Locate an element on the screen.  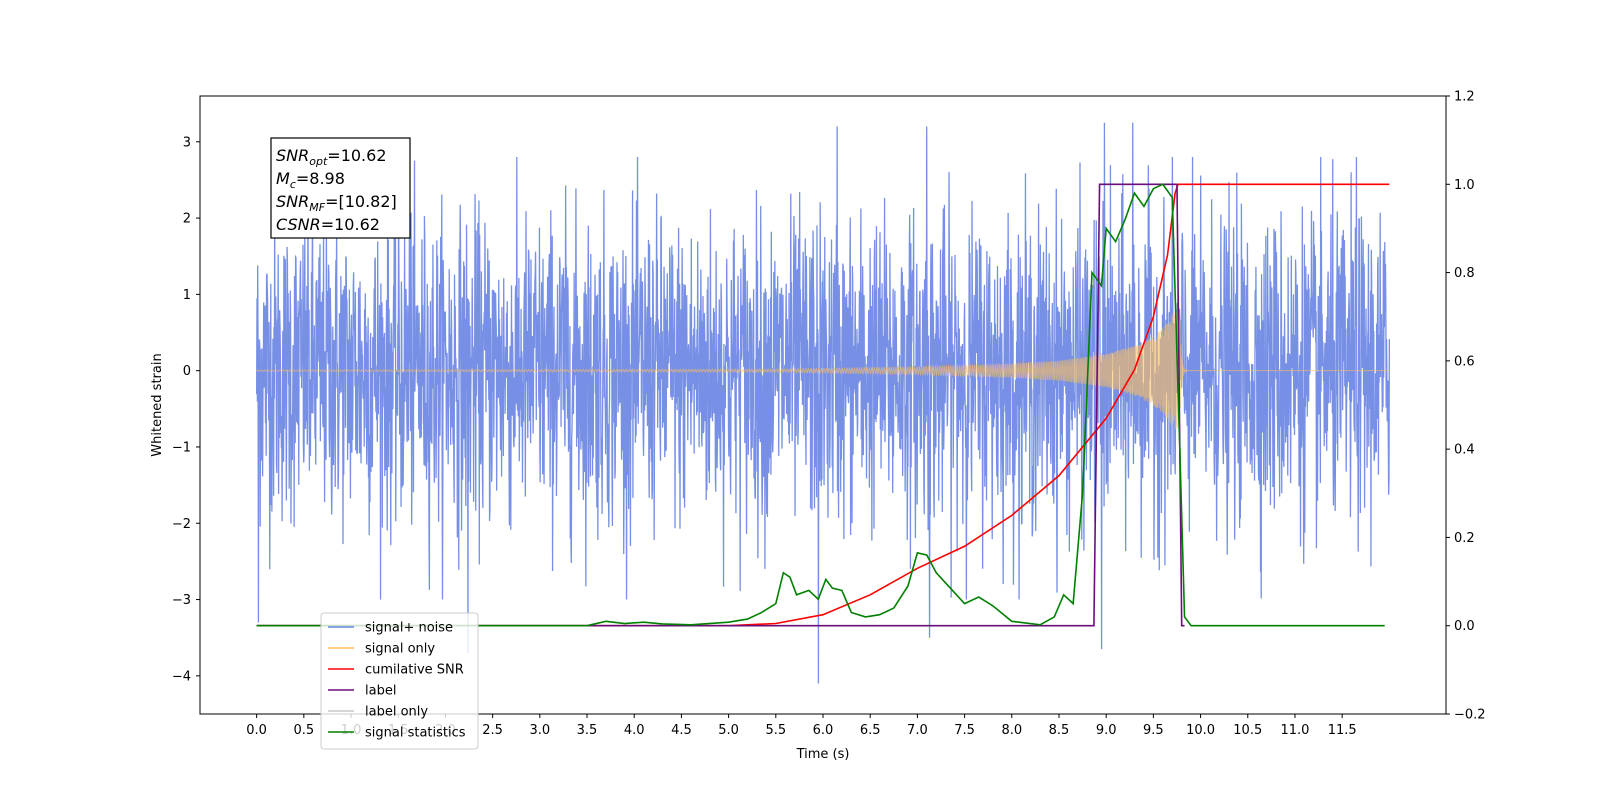
x-tick-label: 8.0 is located at coordinates (1011, 730).